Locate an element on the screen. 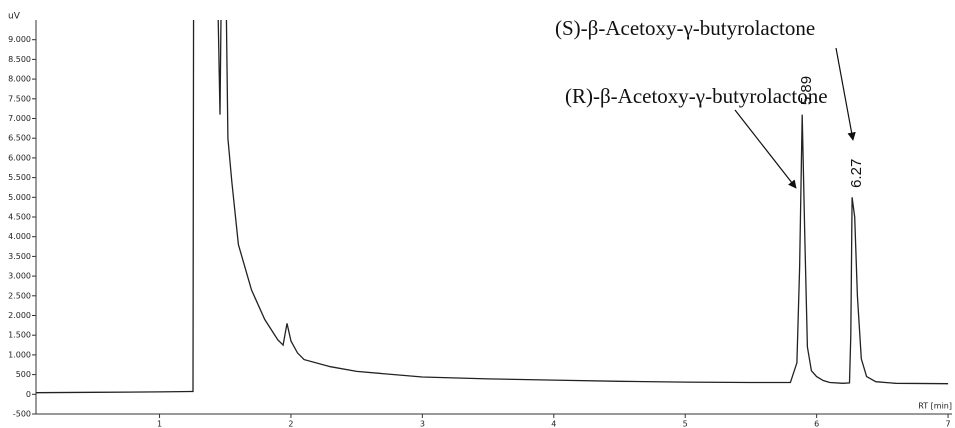 Image resolution: width=955 pixels, height=428 pixels. x-tick-label: 4 is located at coordinates (553, 424).